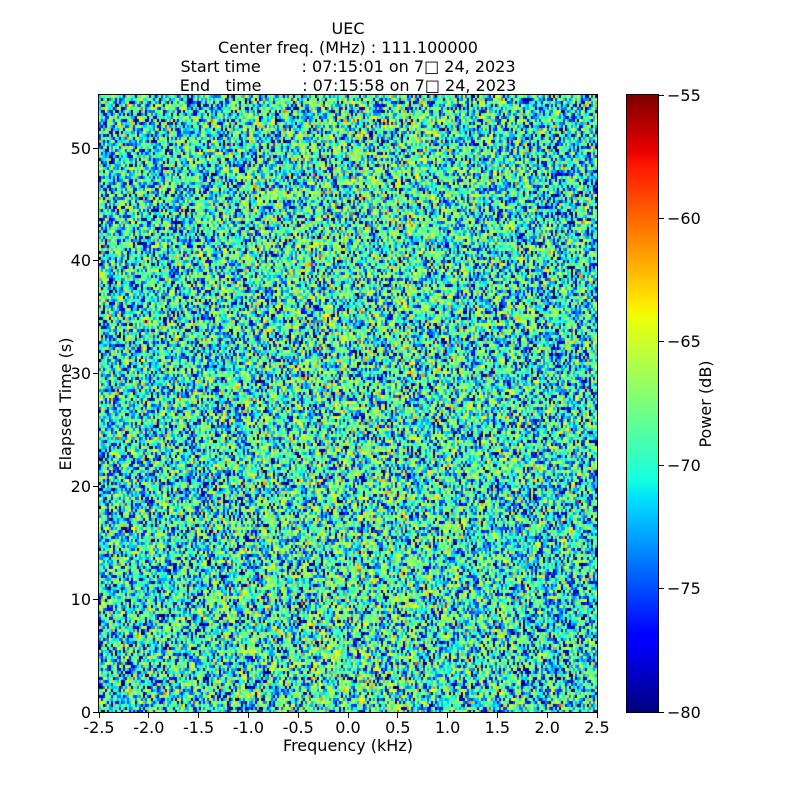 This screenshot has width=800, height=800. I want to click on colorbar-tick-label: −60, so click(684, 218).